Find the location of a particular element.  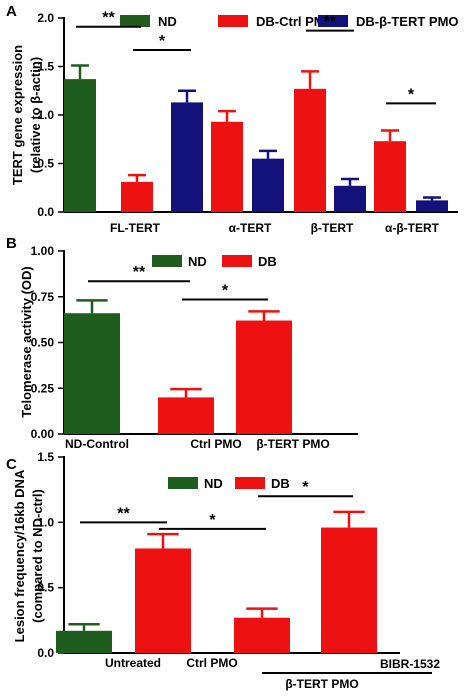

x-category-label: β-TERT PMO is located at coordinates (292, 444).